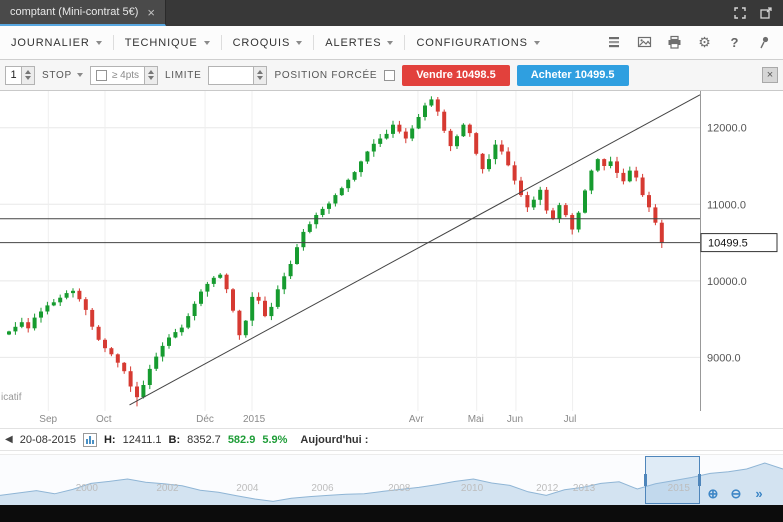 Image resolution: width=783 pixels, height=522 pixels. I want to click on titlebar-spacer, so click(449, 13).